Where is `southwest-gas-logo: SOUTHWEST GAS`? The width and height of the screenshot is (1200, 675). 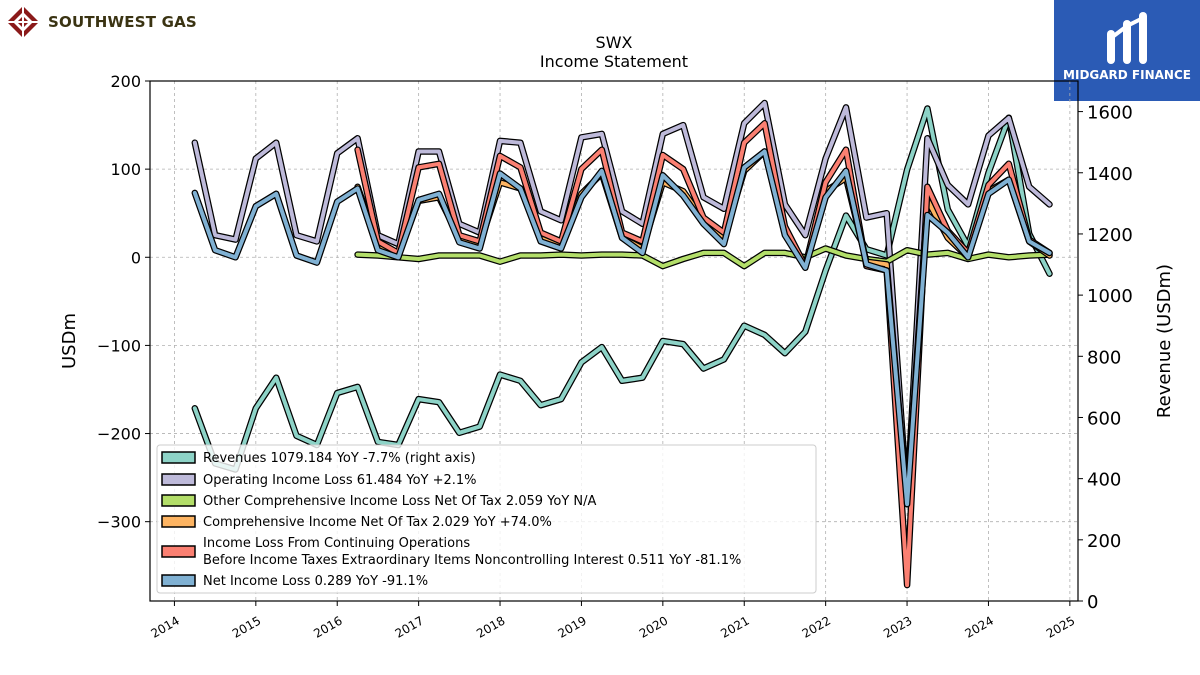
southwest-gas-logo: SOUTHWEST GAS is located at coordinates (100, 22).